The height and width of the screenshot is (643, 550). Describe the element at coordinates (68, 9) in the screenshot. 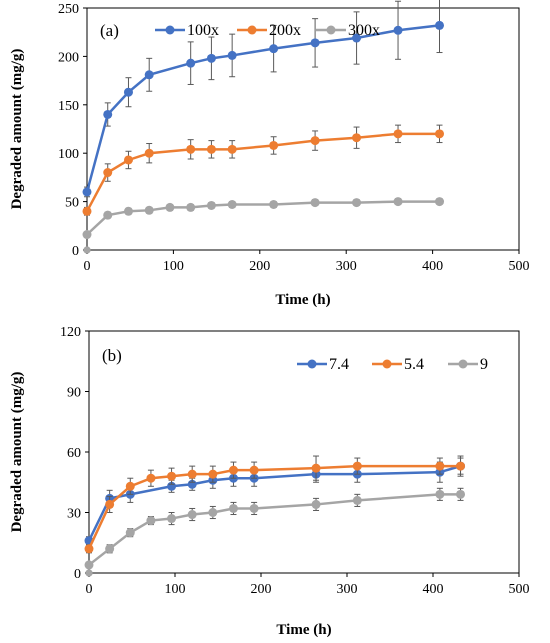

I see `y-tick-label: 250` at that location.